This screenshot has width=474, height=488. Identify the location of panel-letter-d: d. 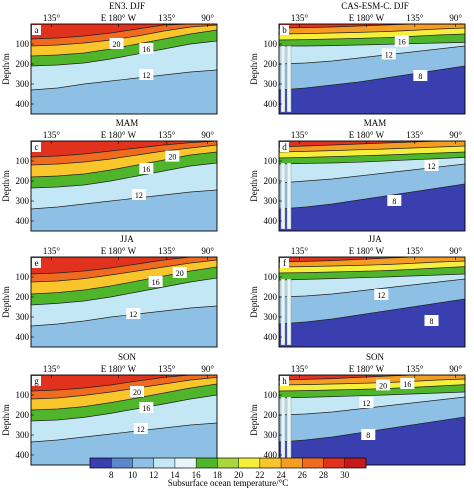
(284, 147).